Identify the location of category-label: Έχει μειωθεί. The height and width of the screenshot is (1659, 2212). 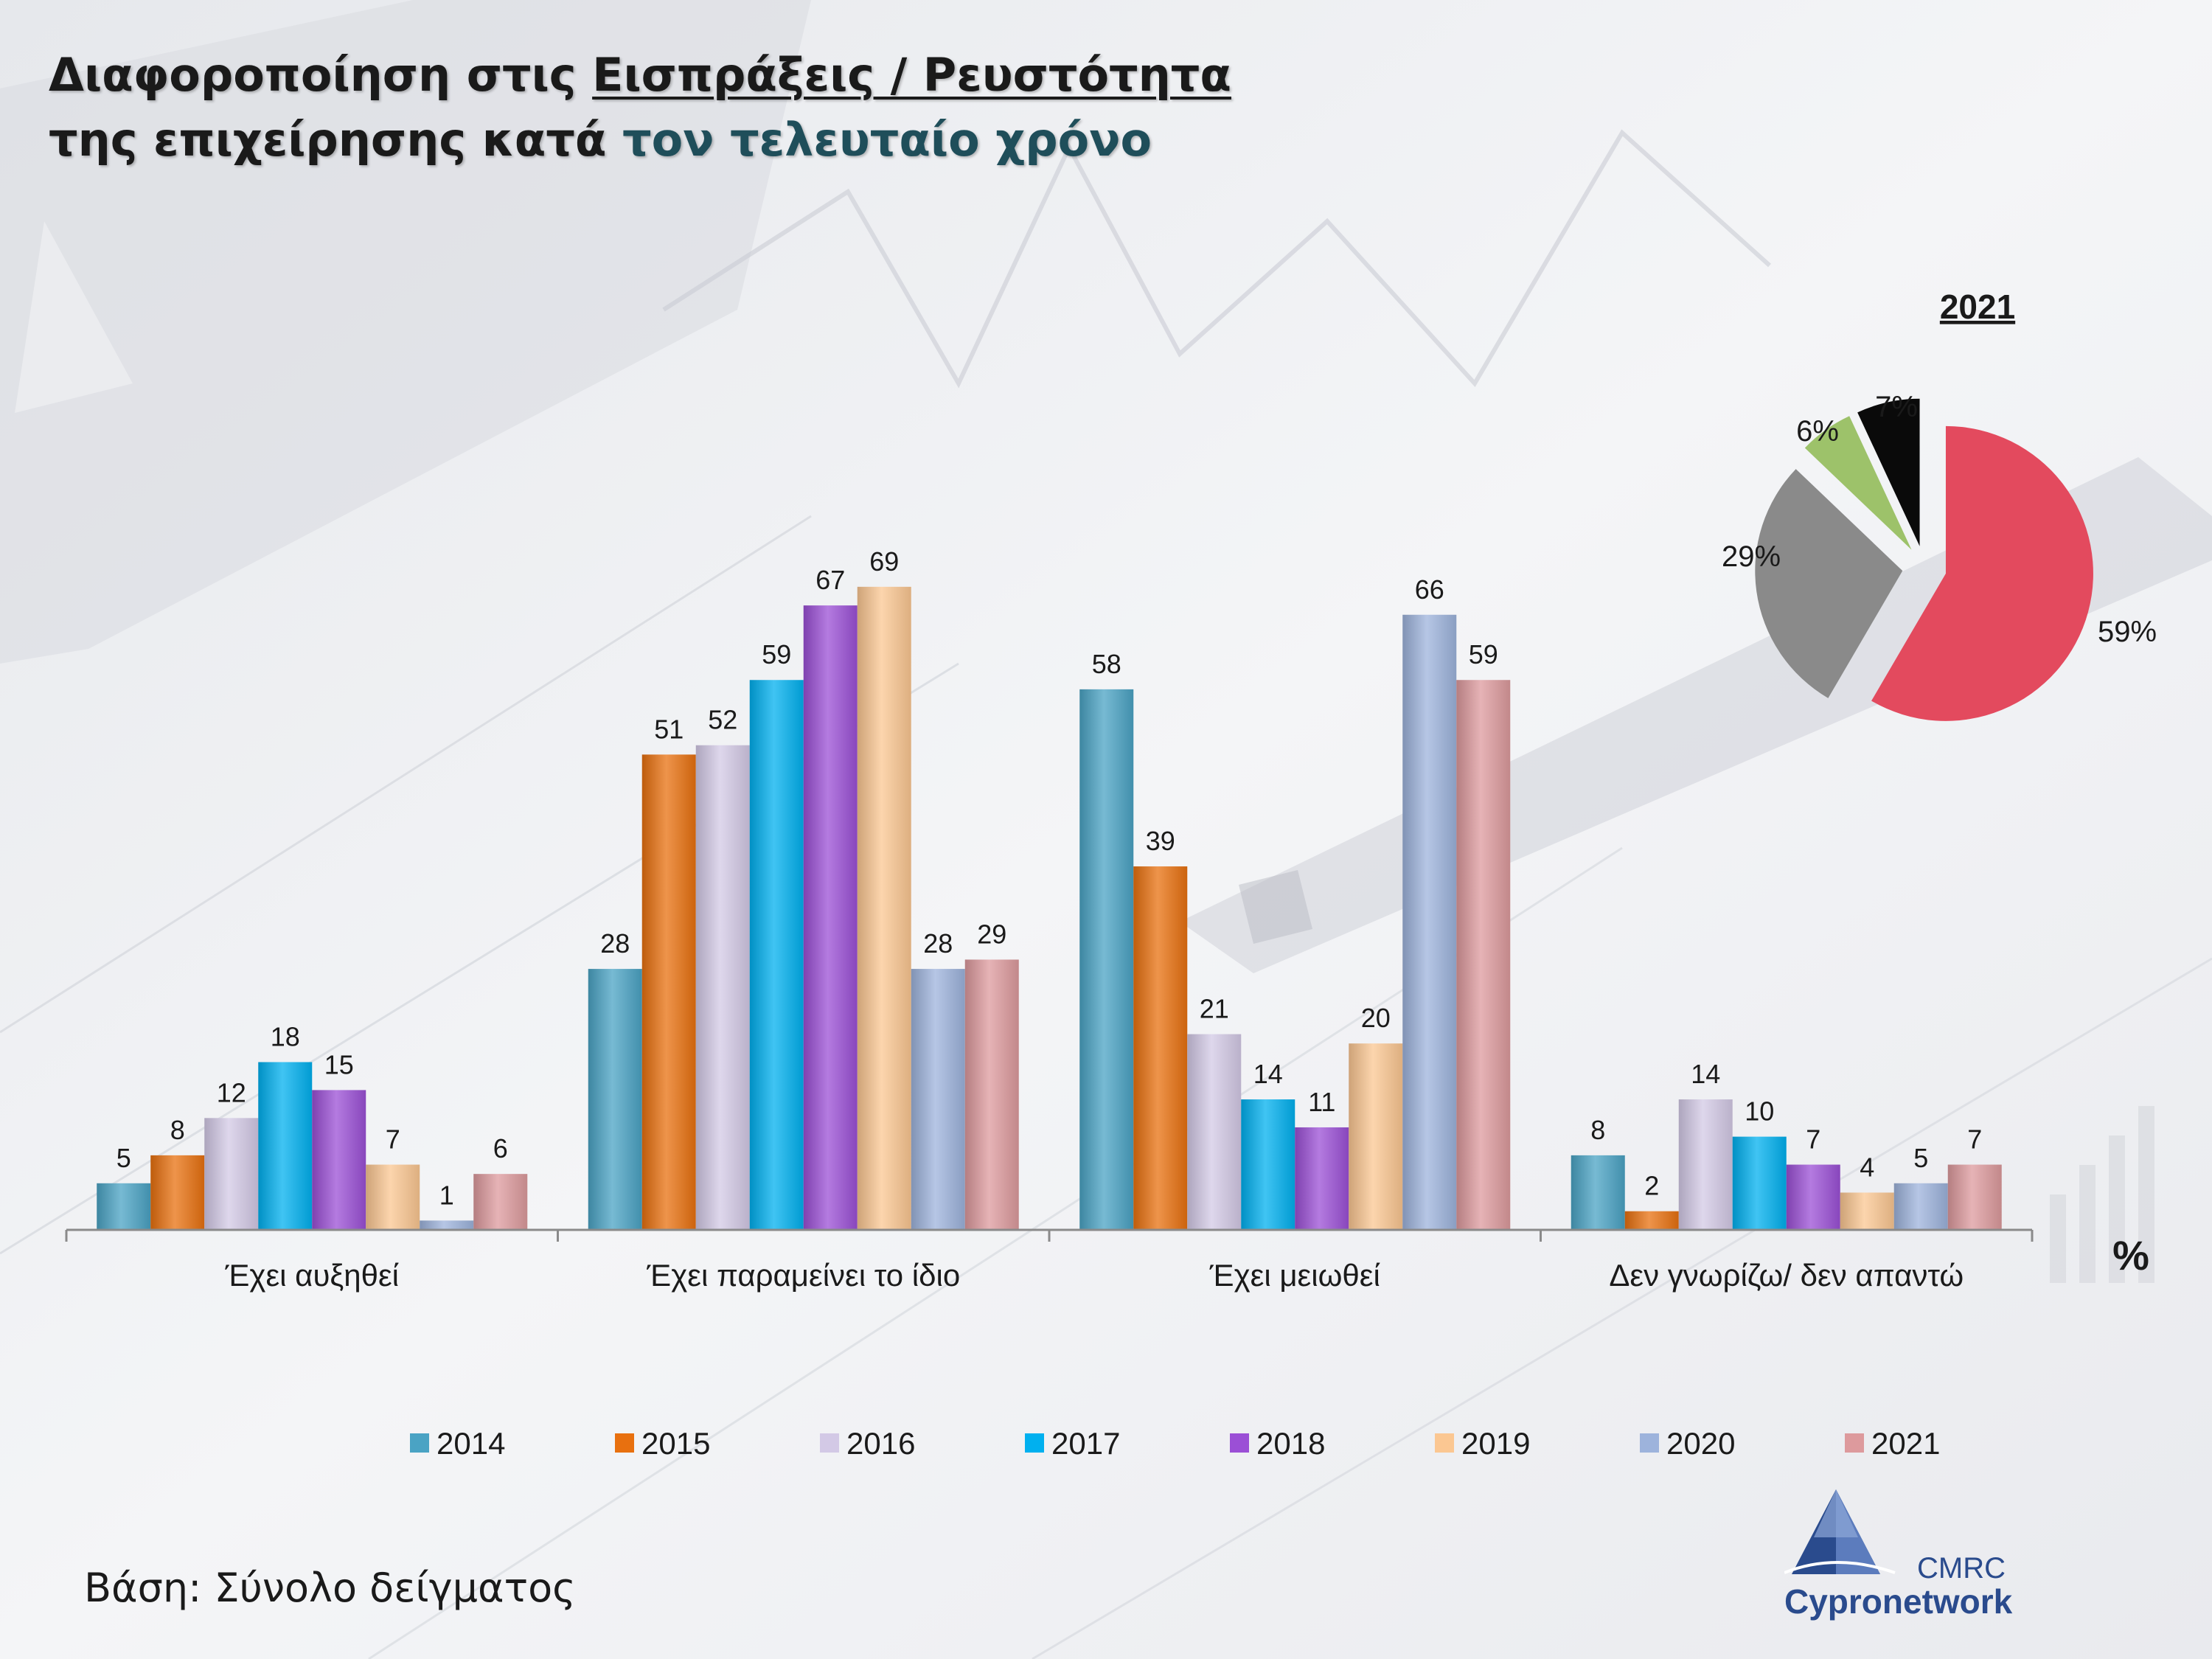
(1294, 1275).